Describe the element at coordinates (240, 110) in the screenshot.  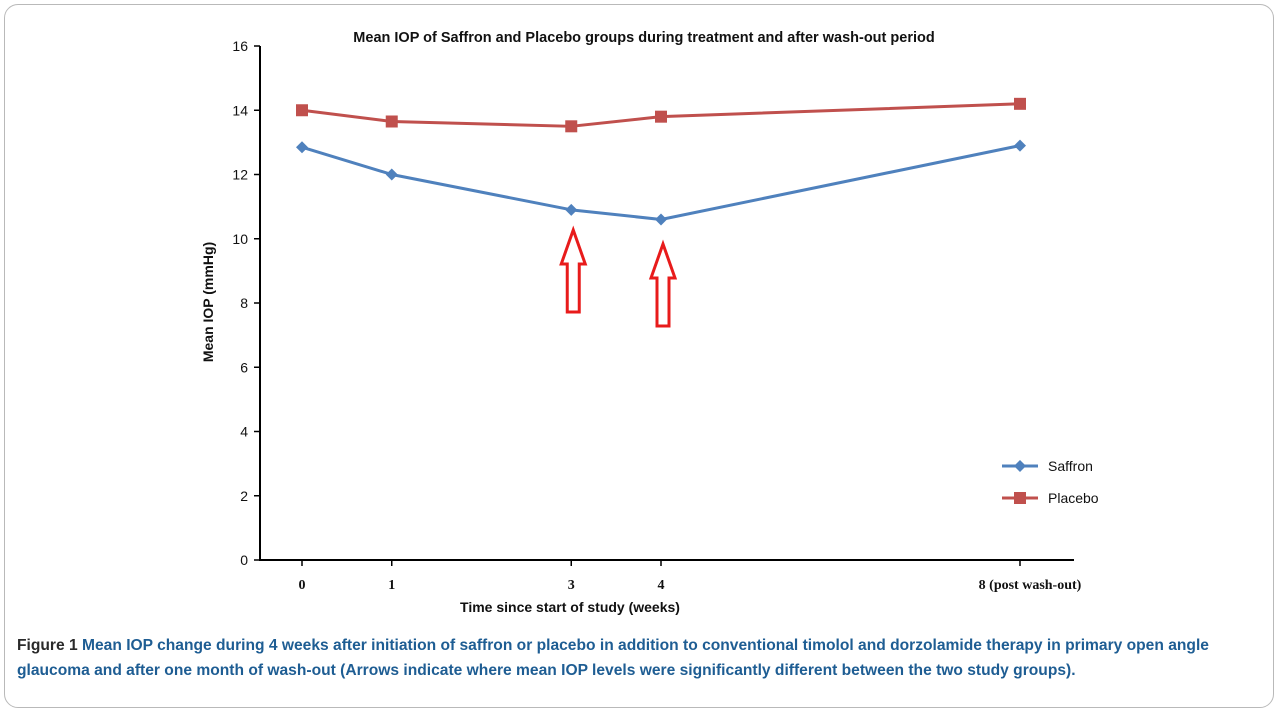
I see `y-tick-label: 14` at that location.